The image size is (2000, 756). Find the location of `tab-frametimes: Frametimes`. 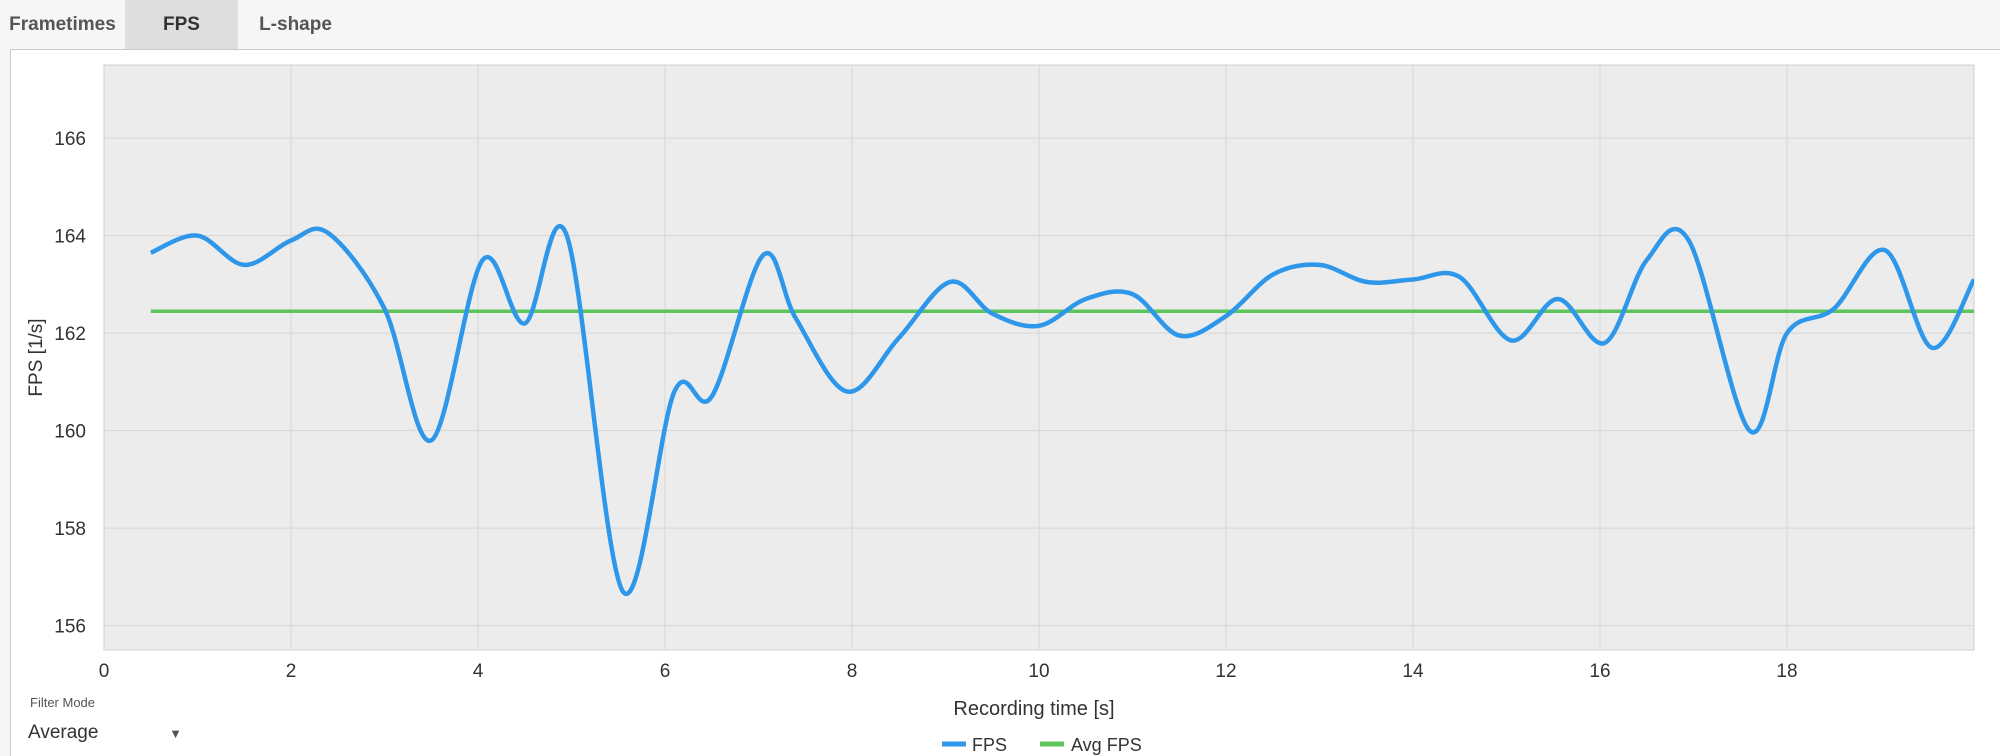

tab-frametimes: Frametimes is located at coordinates (62, 24).